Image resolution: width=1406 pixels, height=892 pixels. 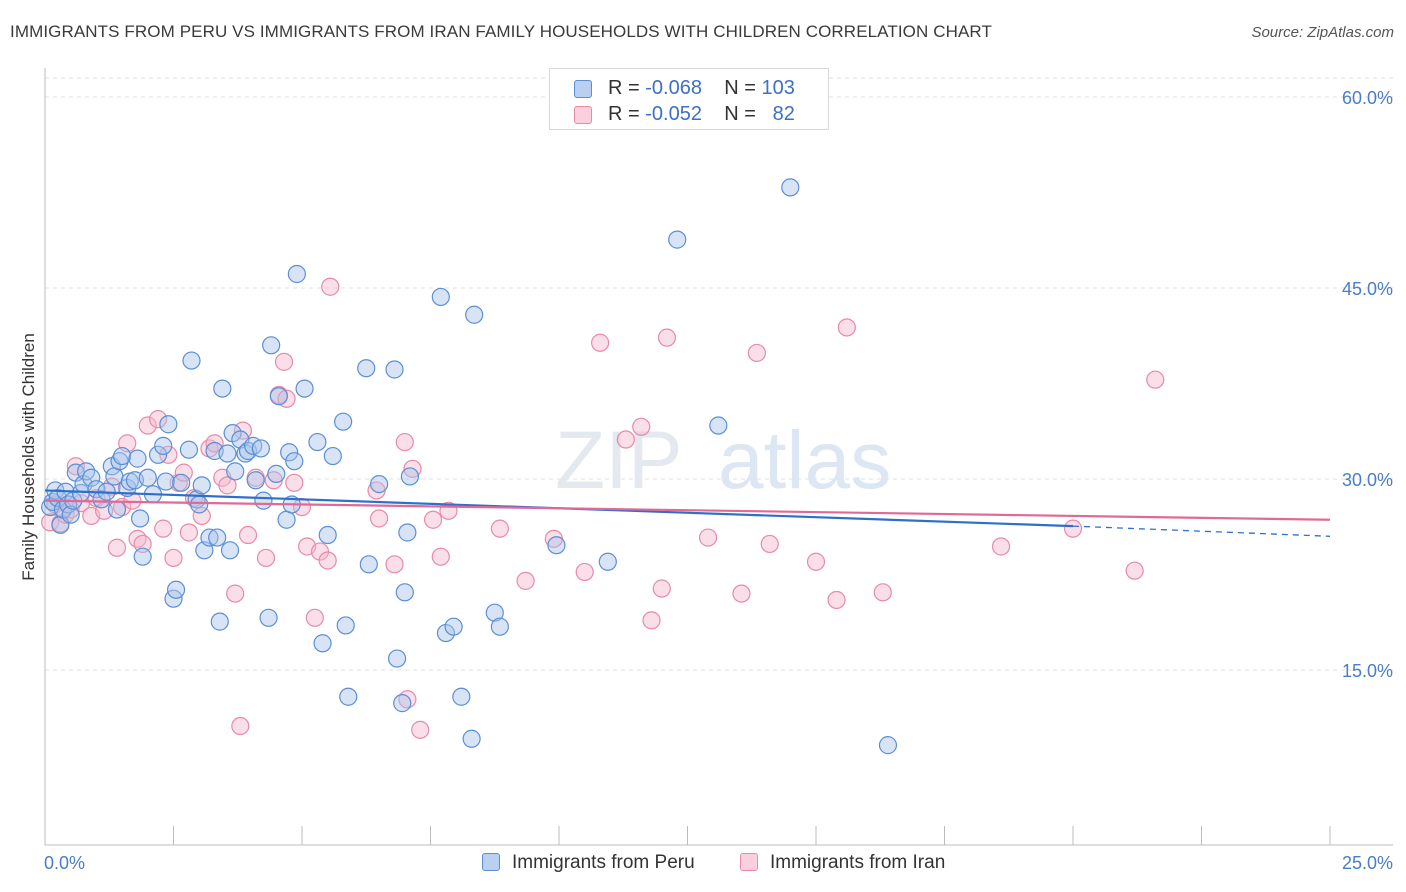 What do you see at coordinates (583, 89) in the screenshot?
I see `legend-swatch-peru` at bounding box center [583, 89].